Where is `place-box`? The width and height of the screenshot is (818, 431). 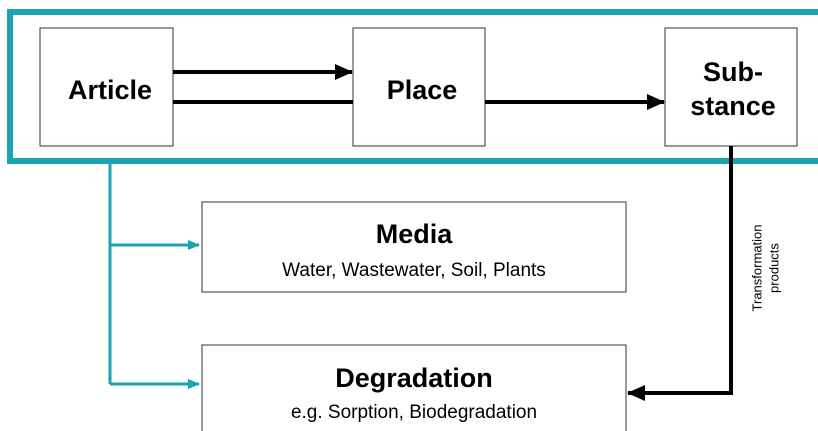
place-box is located at coordinates (419, 87).